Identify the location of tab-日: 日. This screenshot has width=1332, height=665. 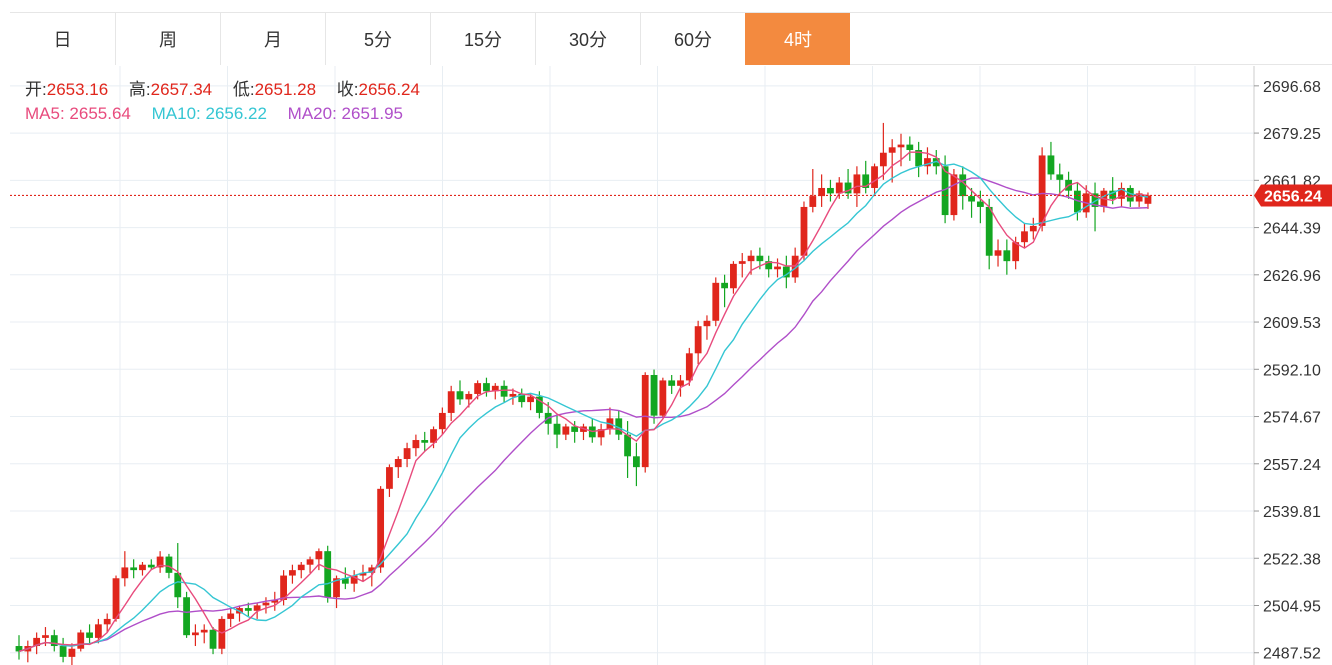
(62, 39).